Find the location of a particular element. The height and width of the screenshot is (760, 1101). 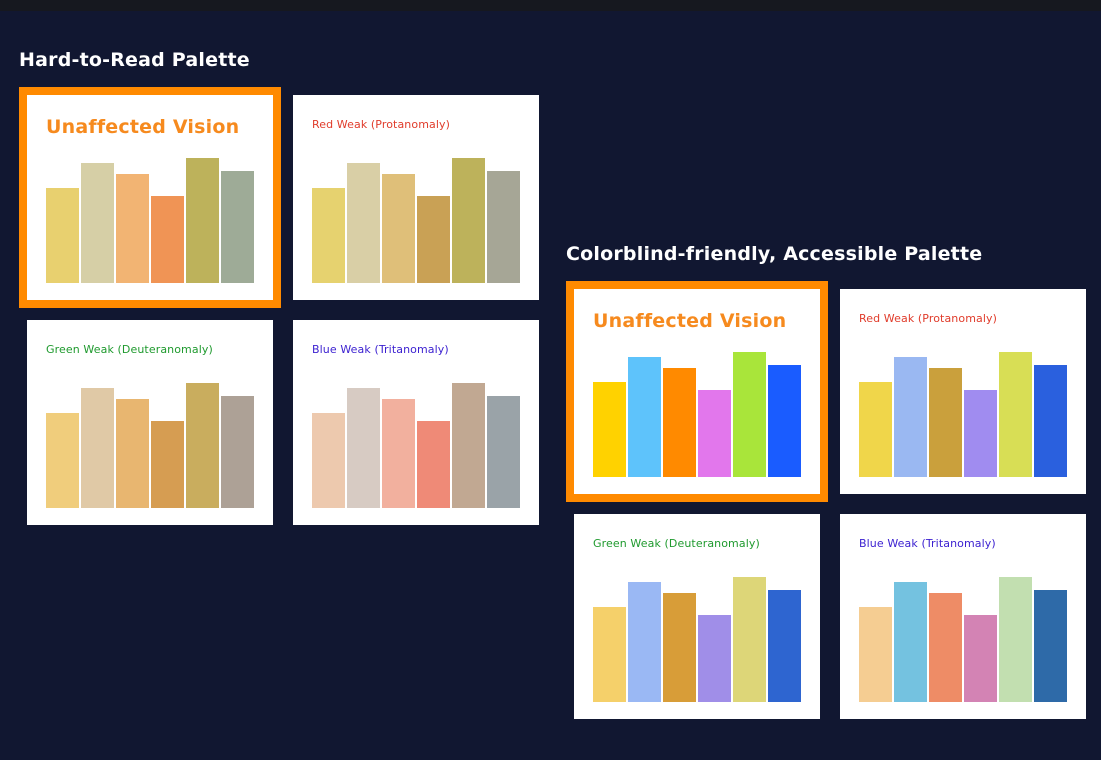

group-title-hard-to-read: Hard-to-Read Palette is located at coordinates (134, 60).